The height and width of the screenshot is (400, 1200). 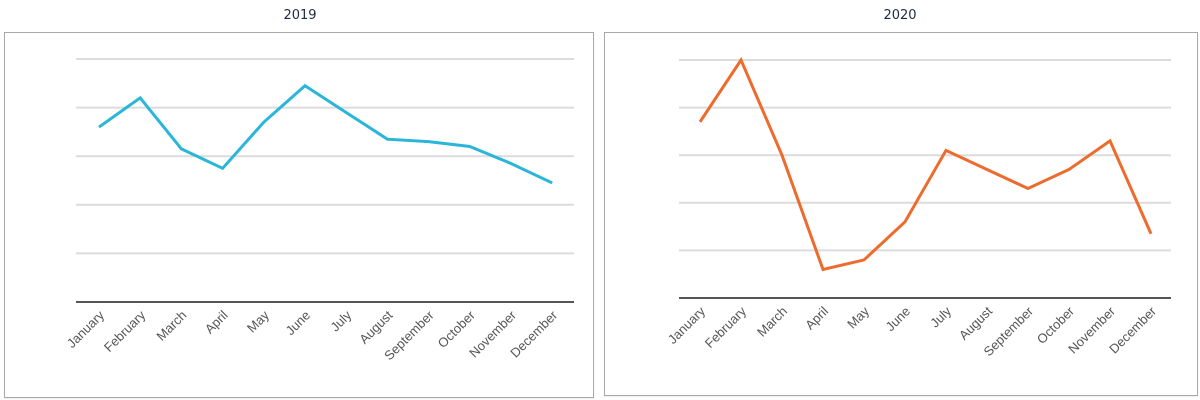 I want to click on chart-title: 2020, so click(x=900, y=15).